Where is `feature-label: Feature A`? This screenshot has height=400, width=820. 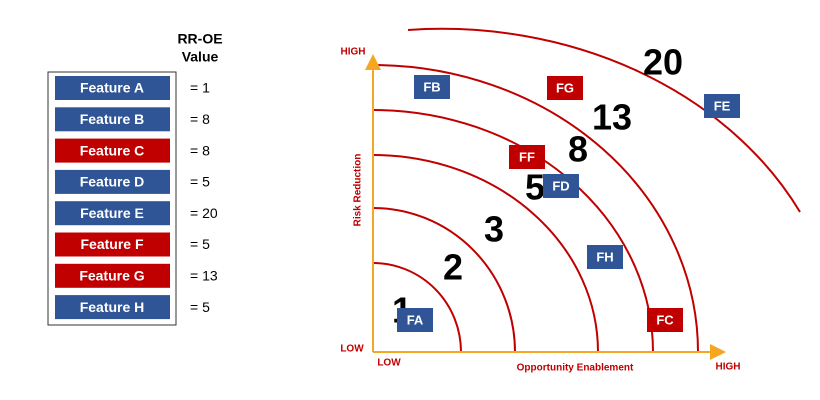
feature-label: Feature A is located at coordinates (112, 88).